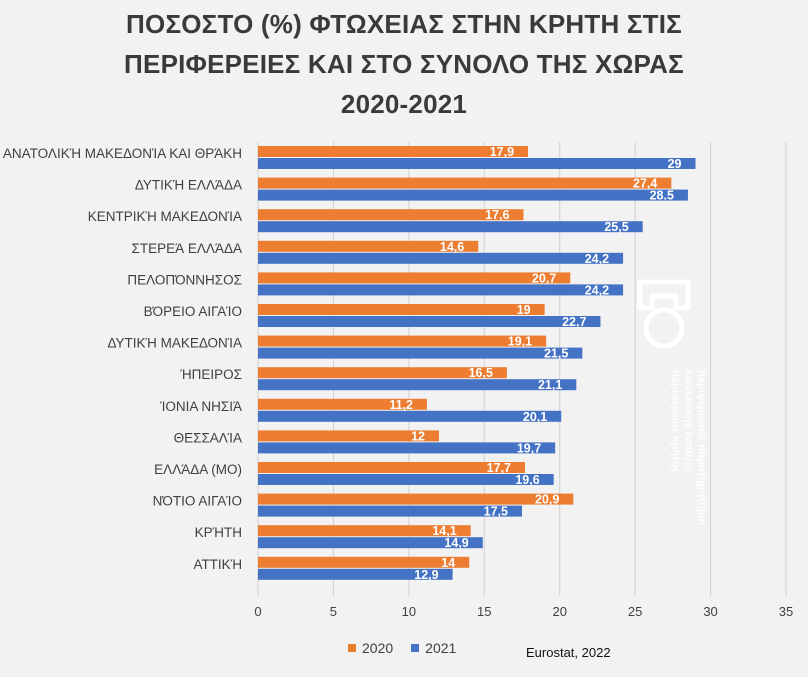 The image size is (808, 677). Describe the element at coordinates (409, 611) in the screenshot. I see `x-tick-label: 10` at that location.